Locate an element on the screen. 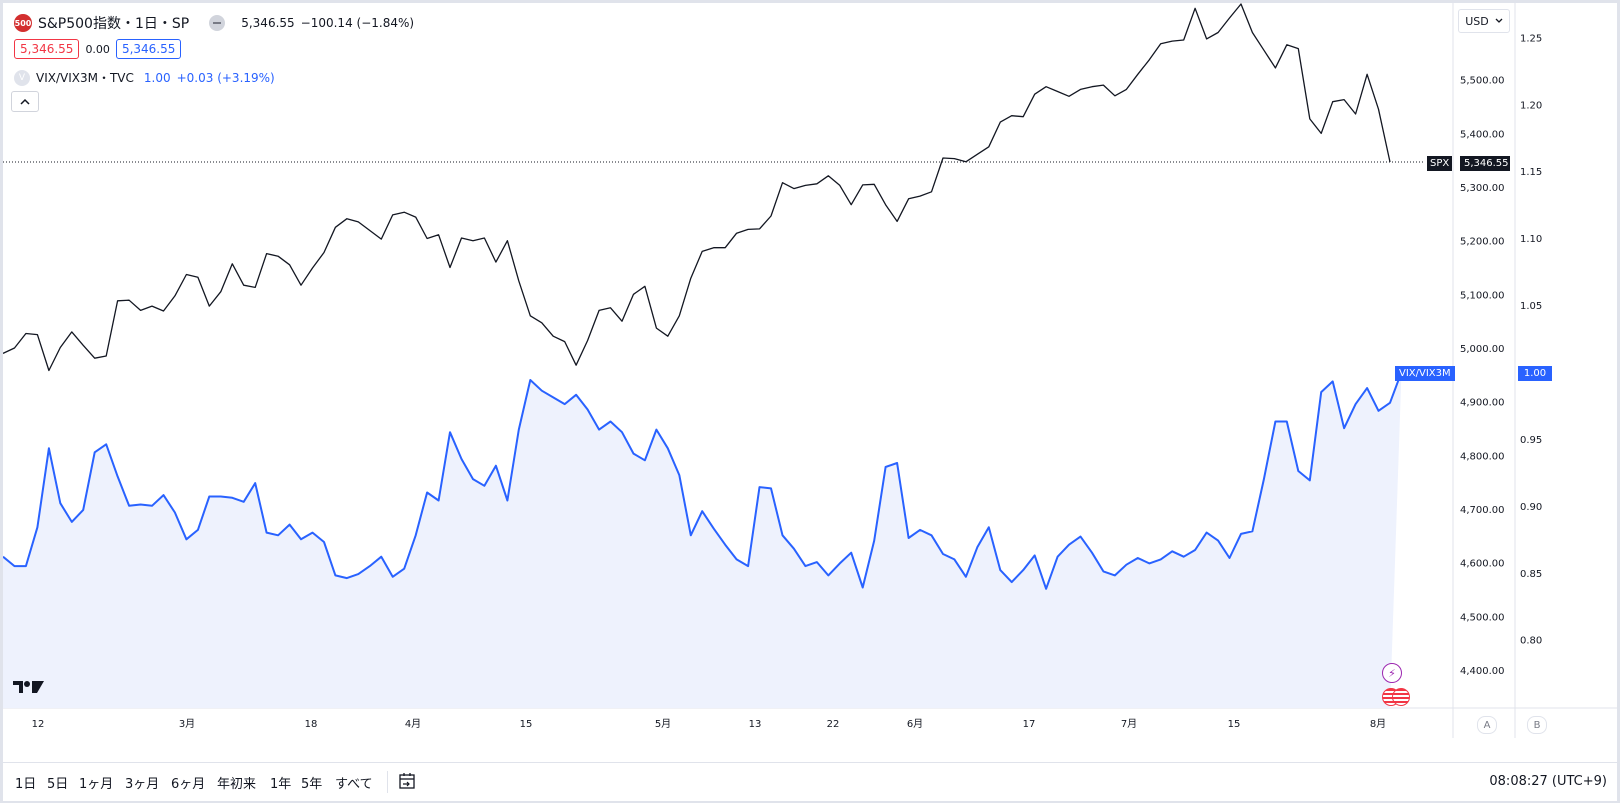 This screenshot has width=1620, height=803. auto-scale-button: A is located at coordinates (1487, 725).